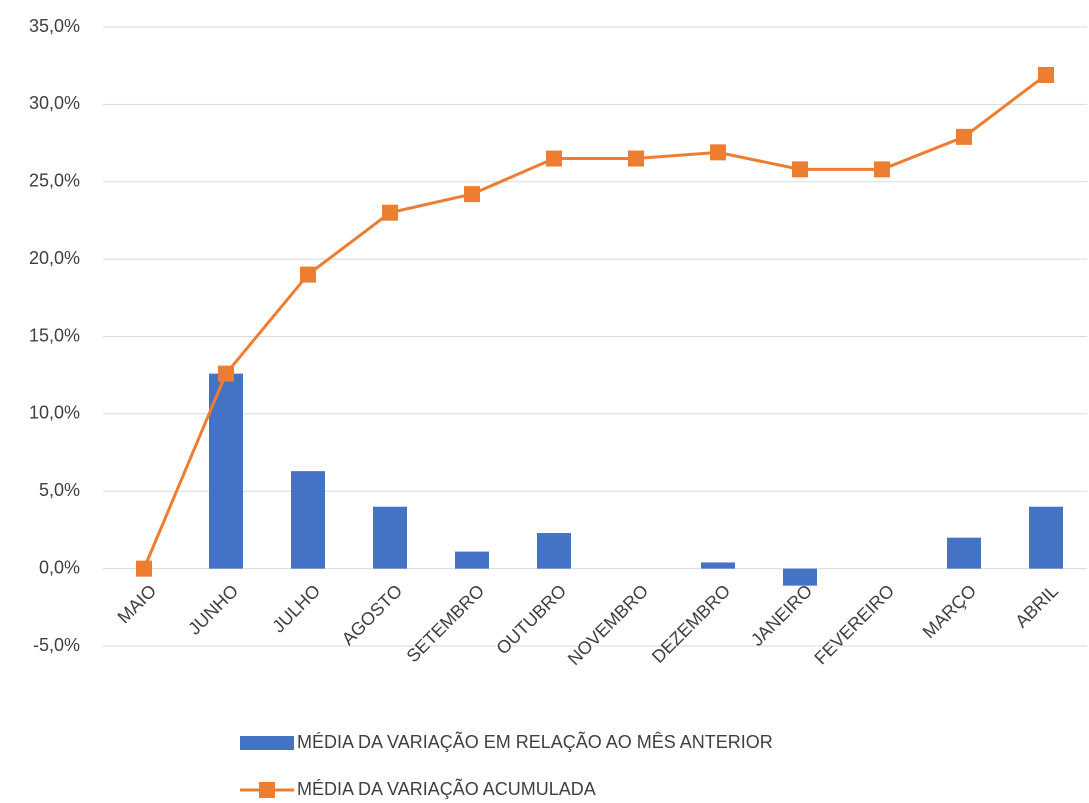 The width and height of the screenshot is (1089, 803). Describe the element at coordinates (56, 645) in the screenshot. I see `y-tick-label: -5,0%` at that location.